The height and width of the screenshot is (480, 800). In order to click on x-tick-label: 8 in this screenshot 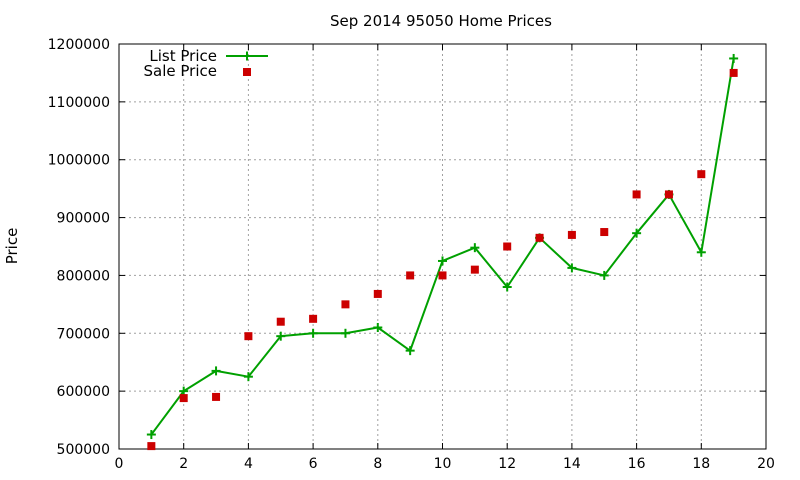, I will do `click(377, 464)`.